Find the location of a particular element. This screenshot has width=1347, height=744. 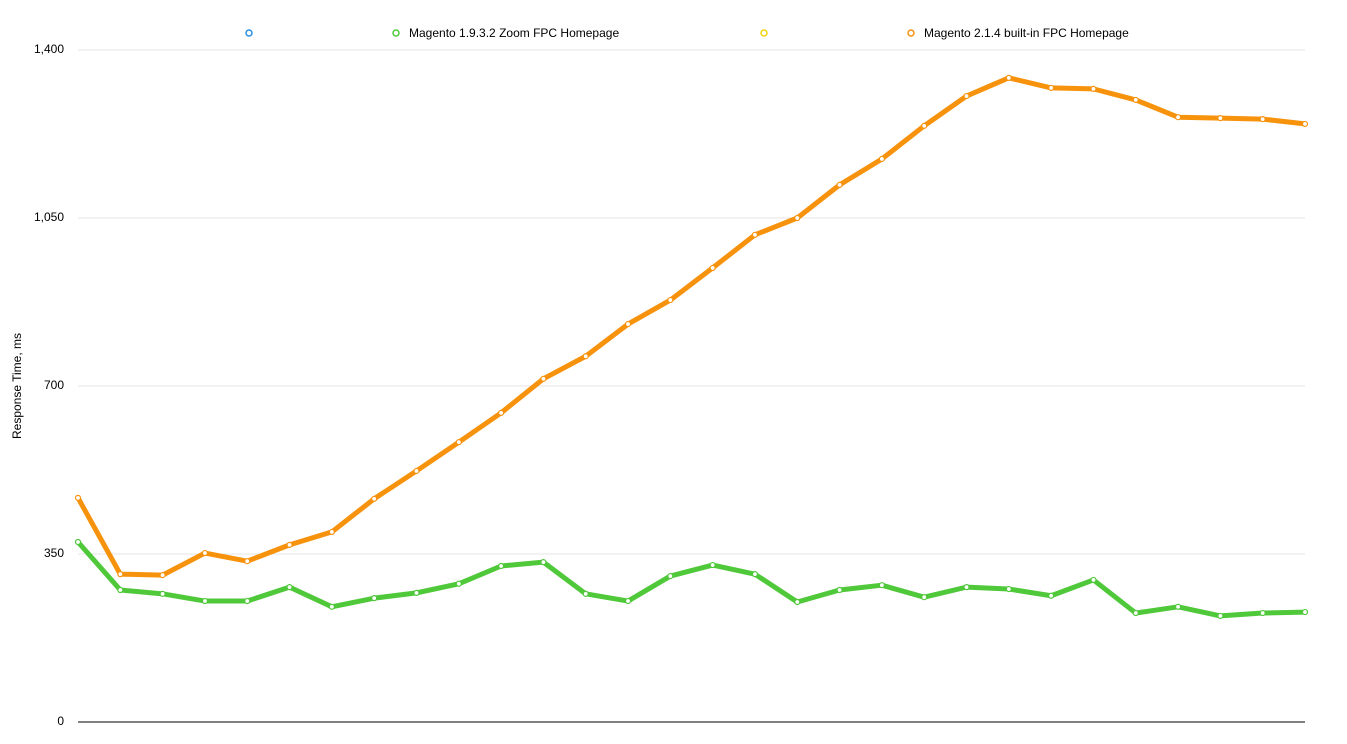

series-line is located at coordinates (691, 579).